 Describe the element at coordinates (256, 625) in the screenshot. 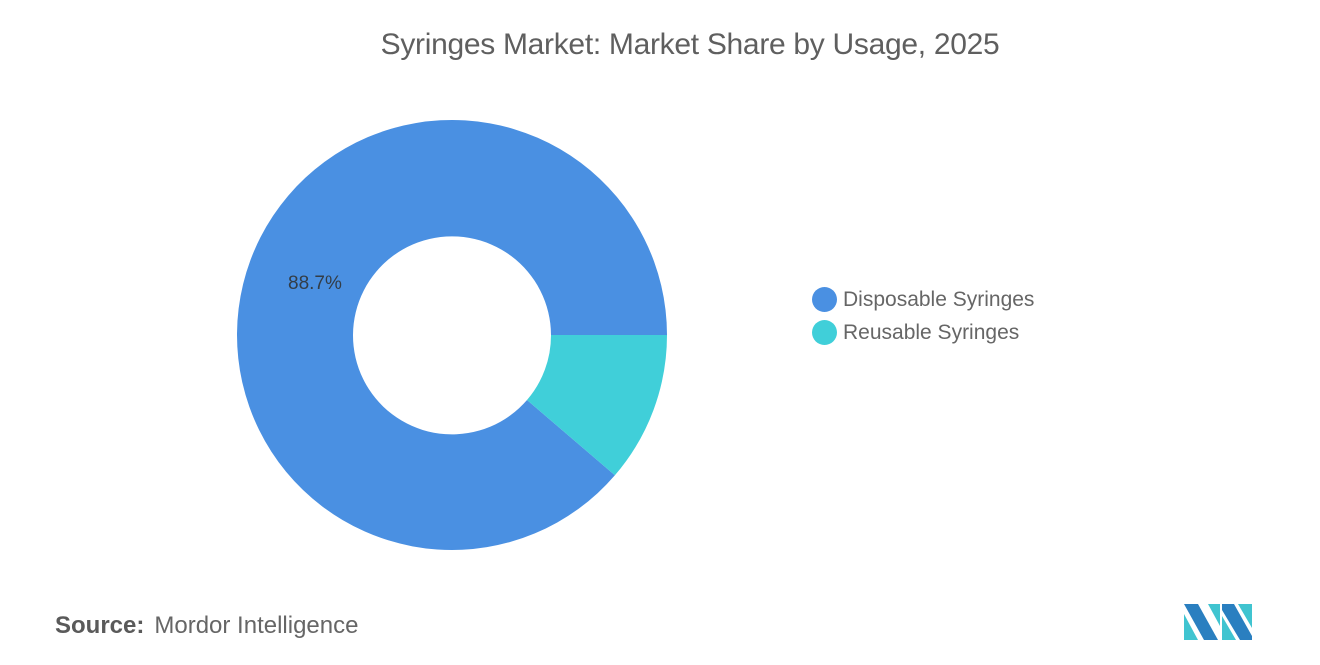

I see `source-value: Mordor Intelligence` at that location.